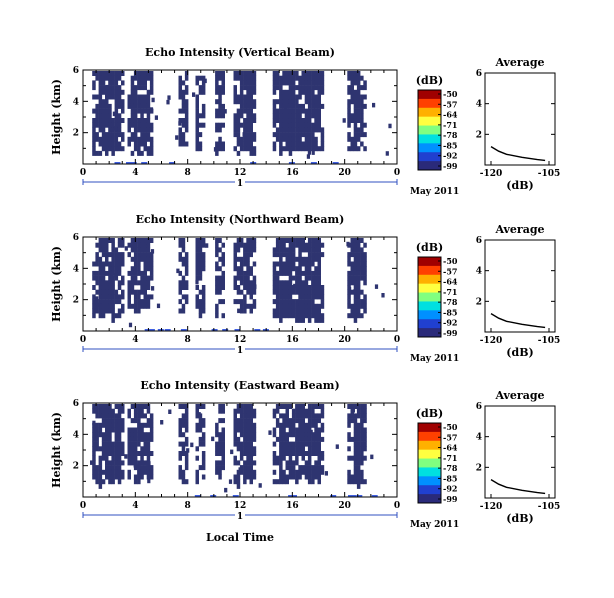 The image size is (614, 598). I want to click on panel-title: Echo Intensity (Eastward Beam), so click(239, 385).